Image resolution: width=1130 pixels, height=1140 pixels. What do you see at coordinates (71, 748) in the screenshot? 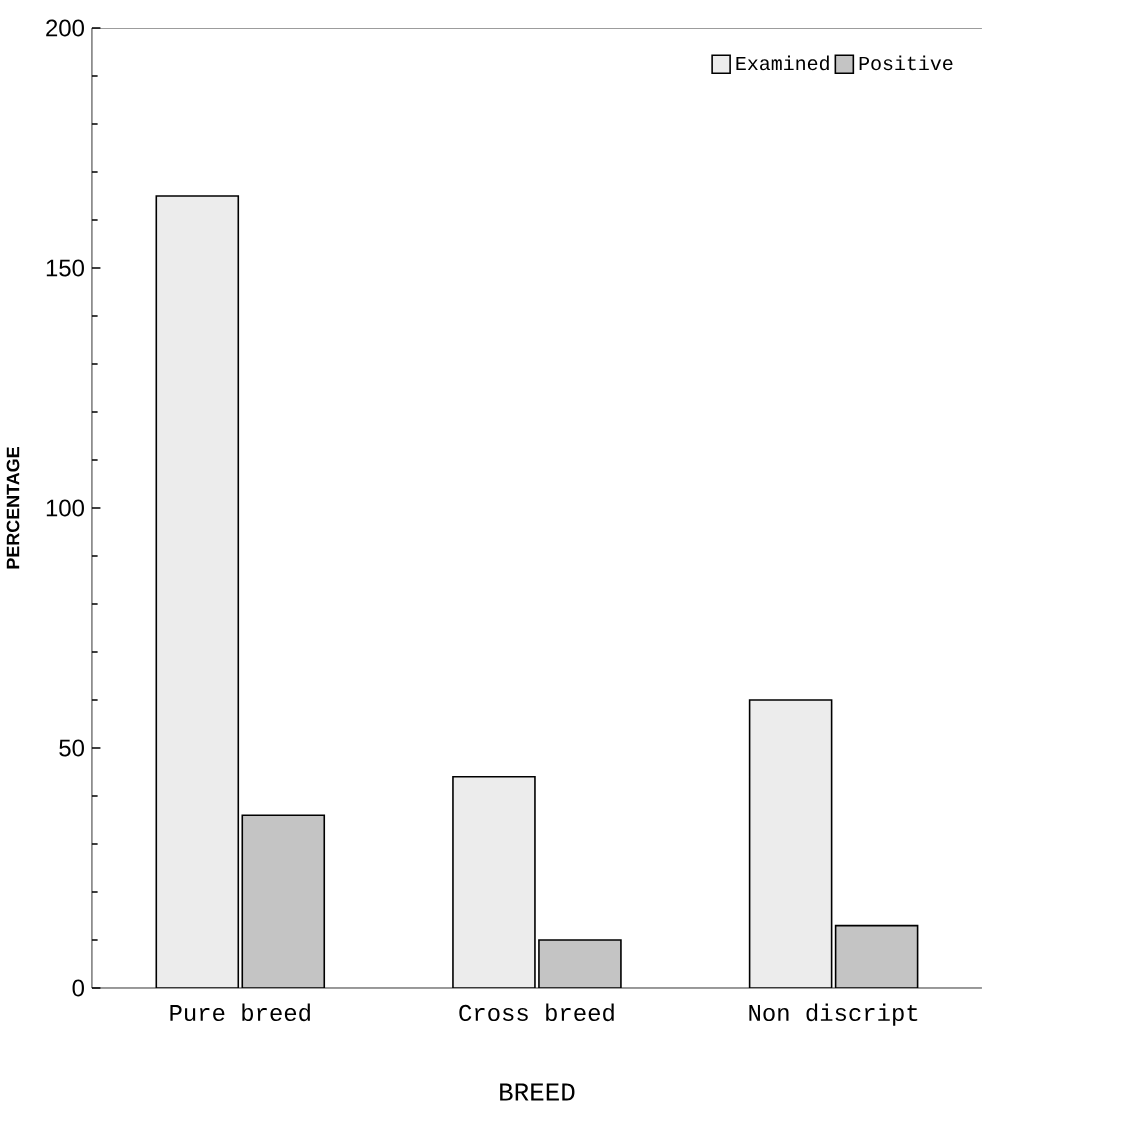
I see `y-tick-label: 50` at bounding box center [71, 748].